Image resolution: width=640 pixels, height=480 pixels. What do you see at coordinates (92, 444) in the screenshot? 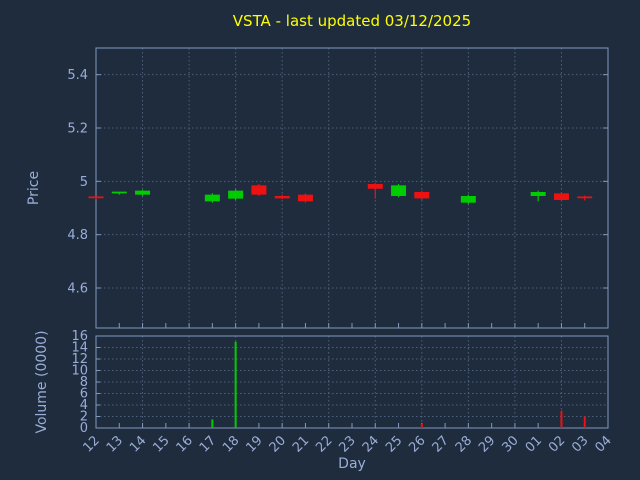
I see `day-tick-label: 12` at bounding box center [92, 444].